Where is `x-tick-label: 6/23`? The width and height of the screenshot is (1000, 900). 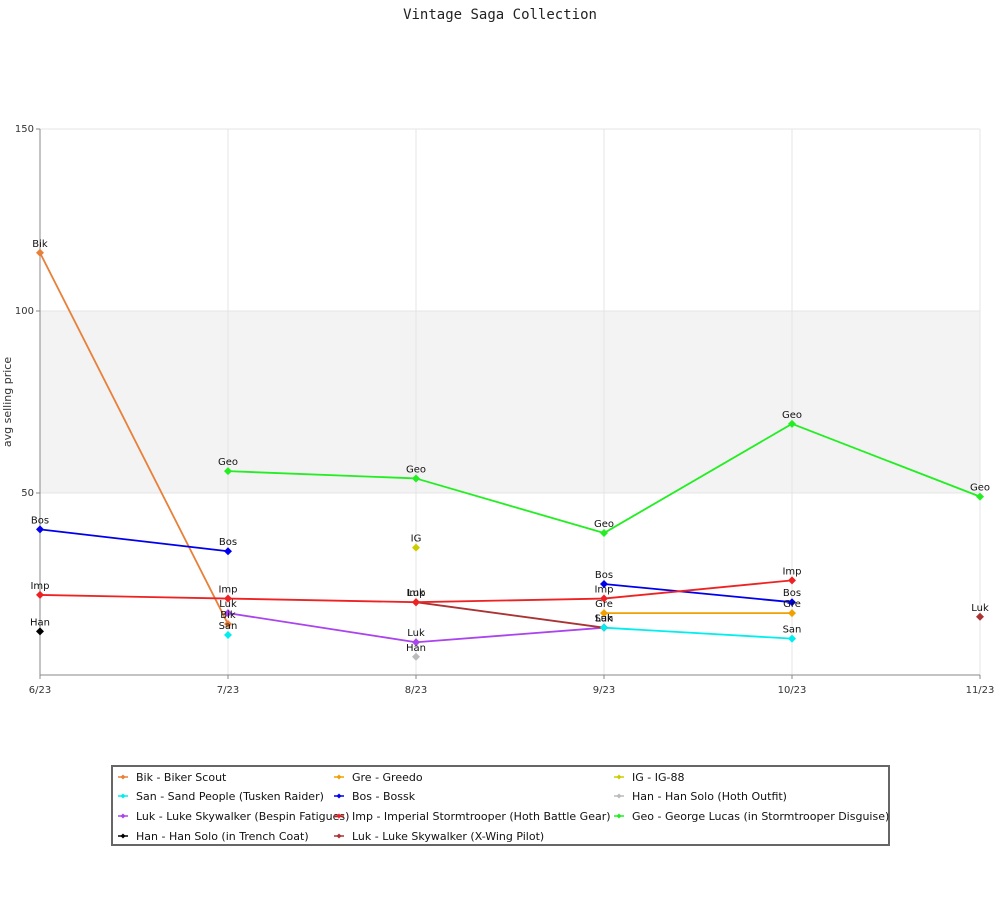
x-tick-label: 6/23 is located at coordinates (40, 690).